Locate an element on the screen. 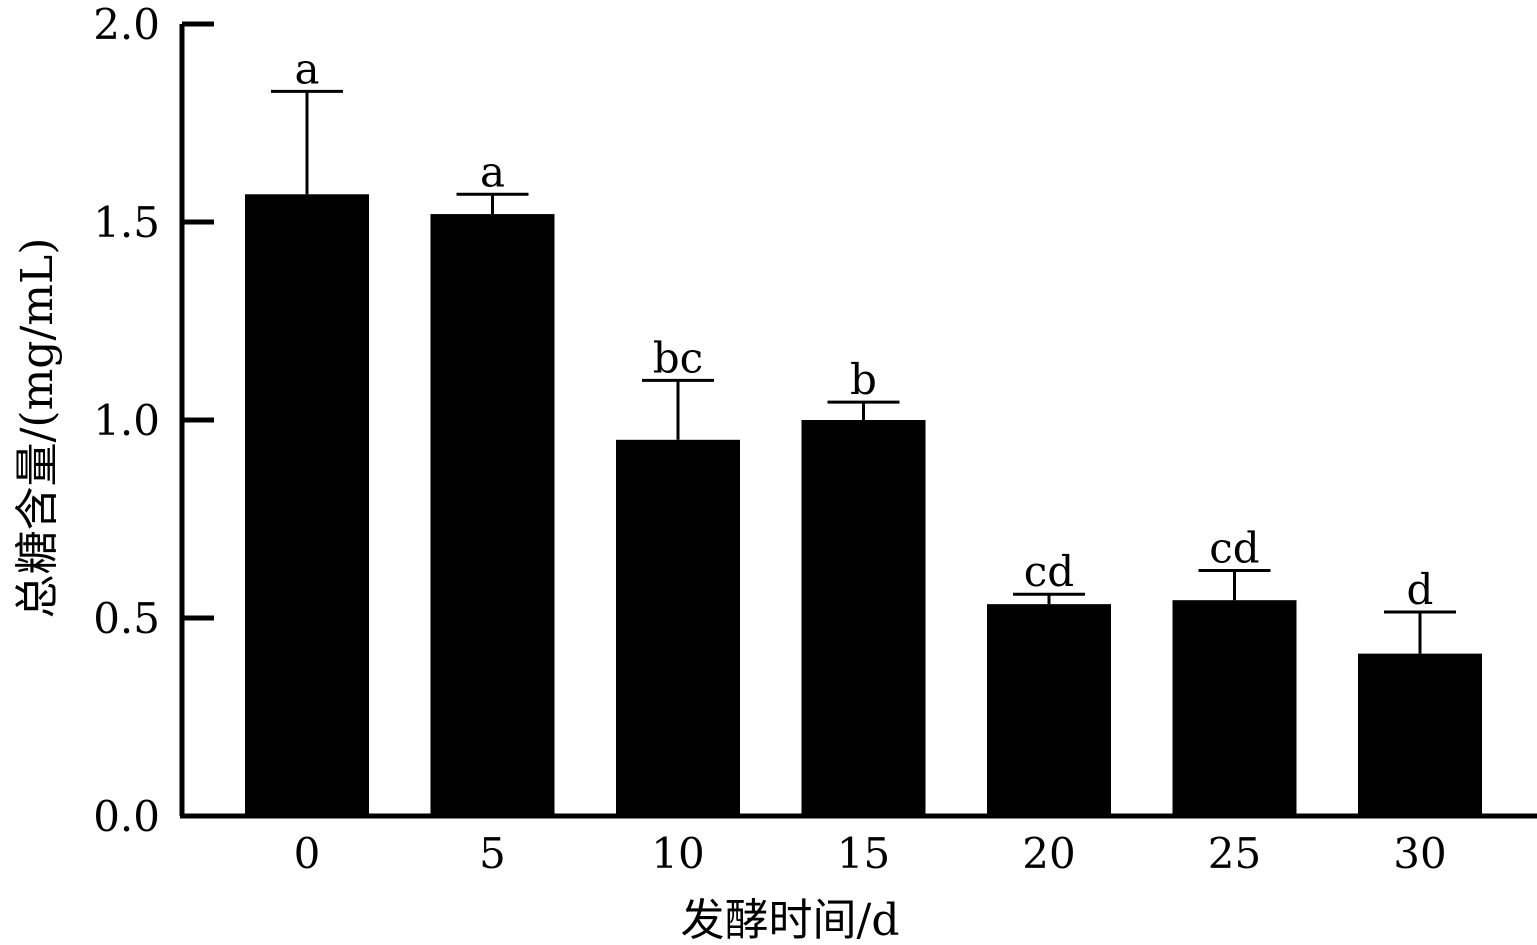 The image size is (1537, 945). significance-label-0: a is located at coordinates (306, 68).